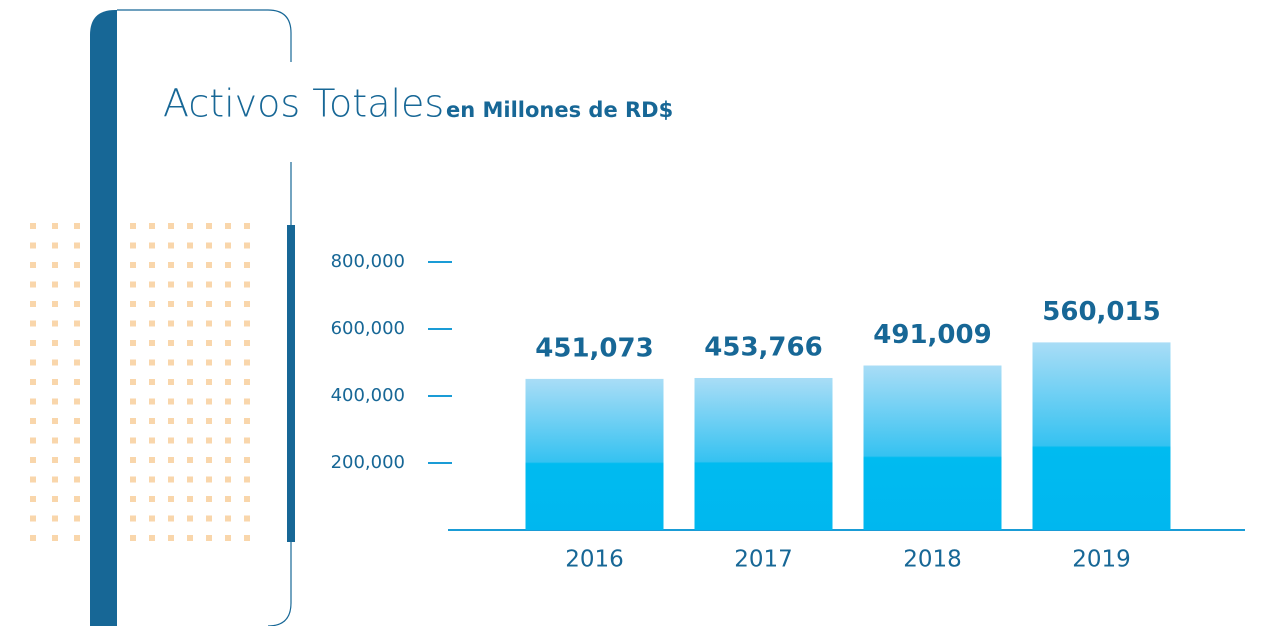  What do you see at coordinates (932, 560) in the screenshot?
I see `x-tick-label: 2018` at bounding box center [932, 560].